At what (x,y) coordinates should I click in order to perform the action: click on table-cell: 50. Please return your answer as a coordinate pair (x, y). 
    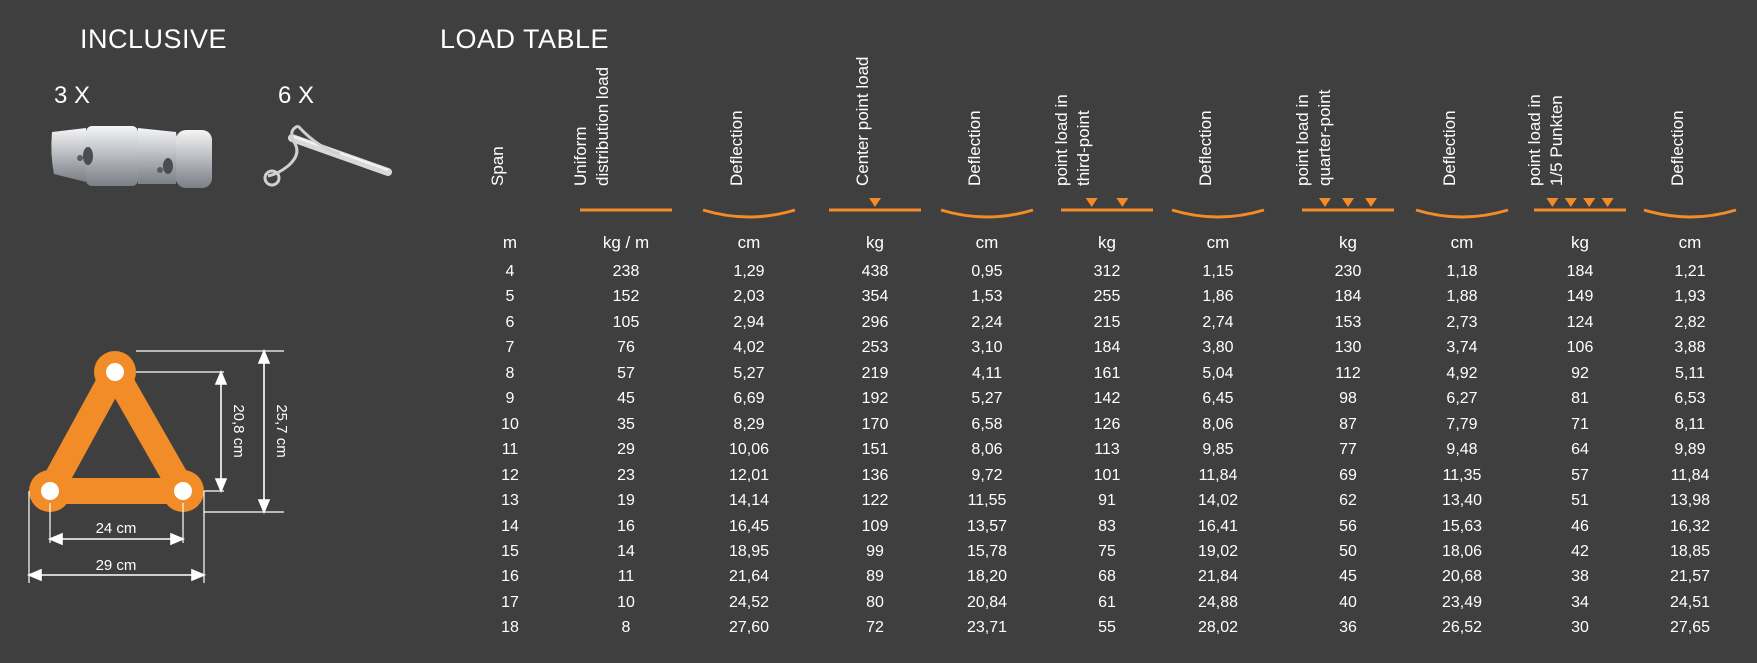
    Looking at the image, I should click on (1348, 551).